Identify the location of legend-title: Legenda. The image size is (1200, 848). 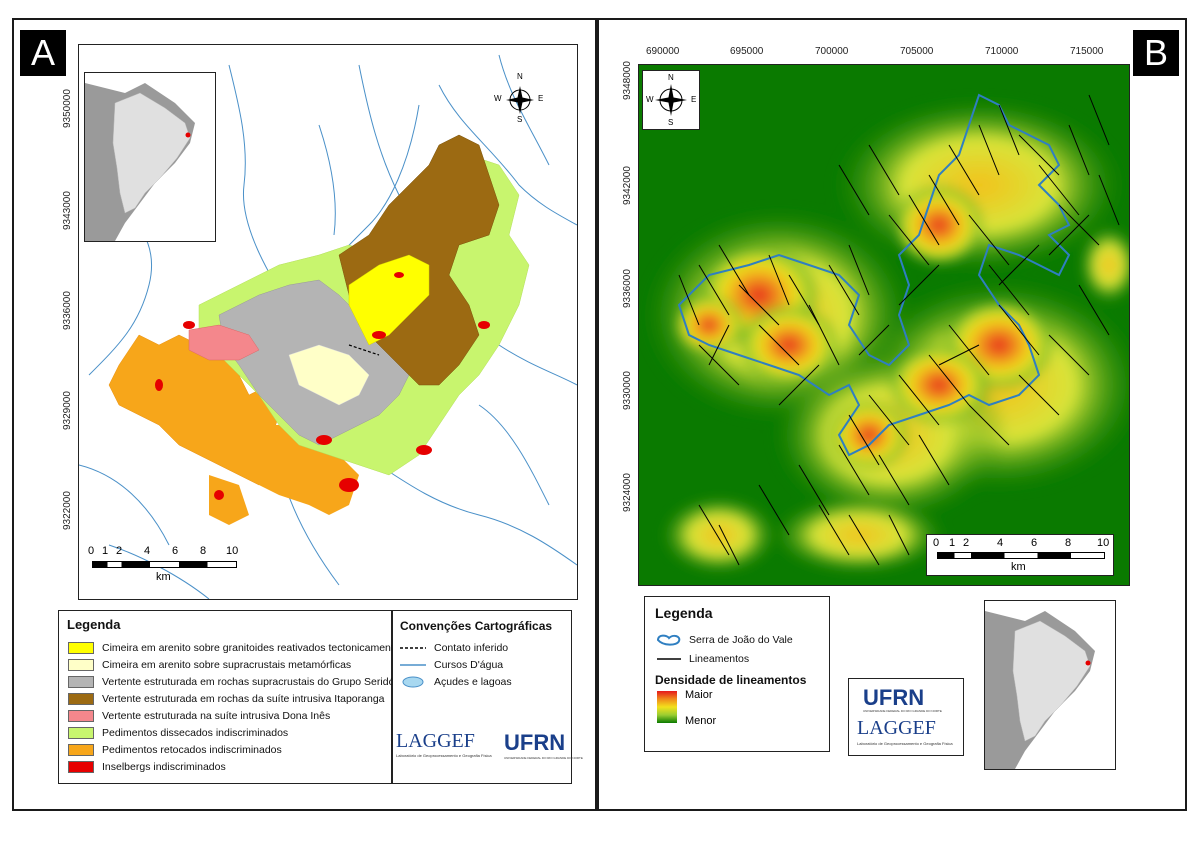
(94, 624).